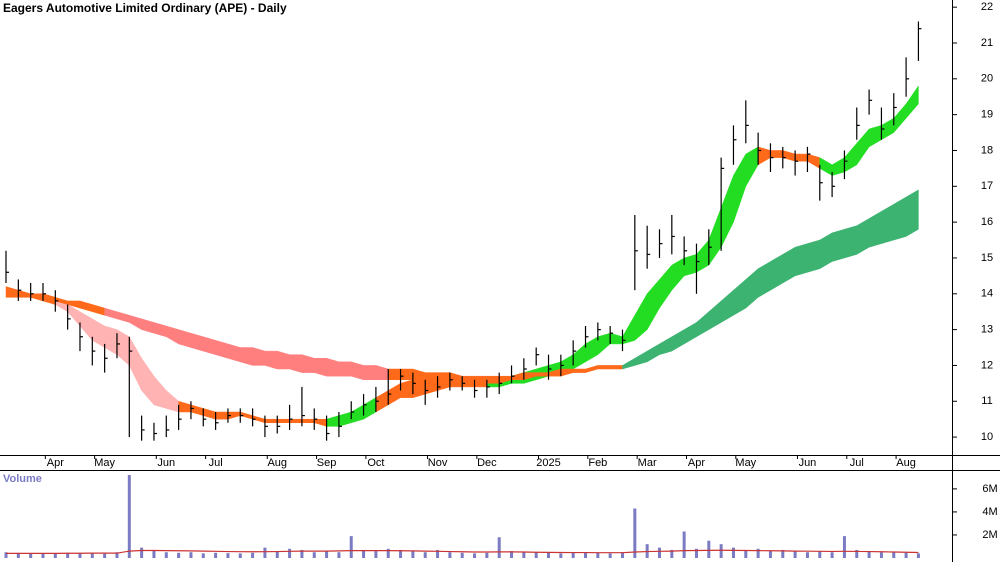 Image resolution: width=1000 pixels, height=562 pixels. Describe the element at coordinates (597, 463) in the screenshot. I see `x-tick-label: Feb` at that location.